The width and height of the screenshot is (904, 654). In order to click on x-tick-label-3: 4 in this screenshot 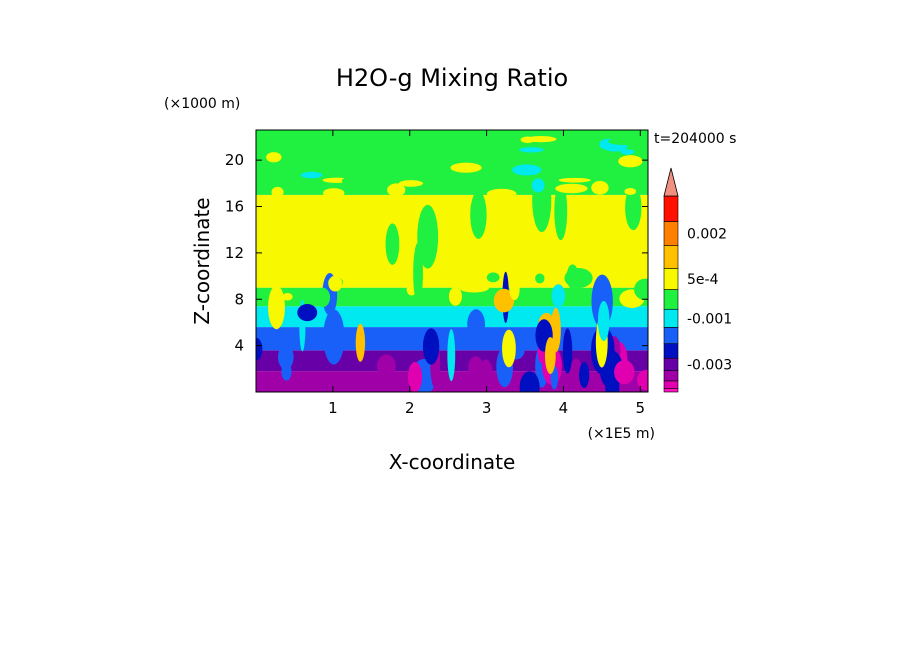, I will do `click(564, 408)`.